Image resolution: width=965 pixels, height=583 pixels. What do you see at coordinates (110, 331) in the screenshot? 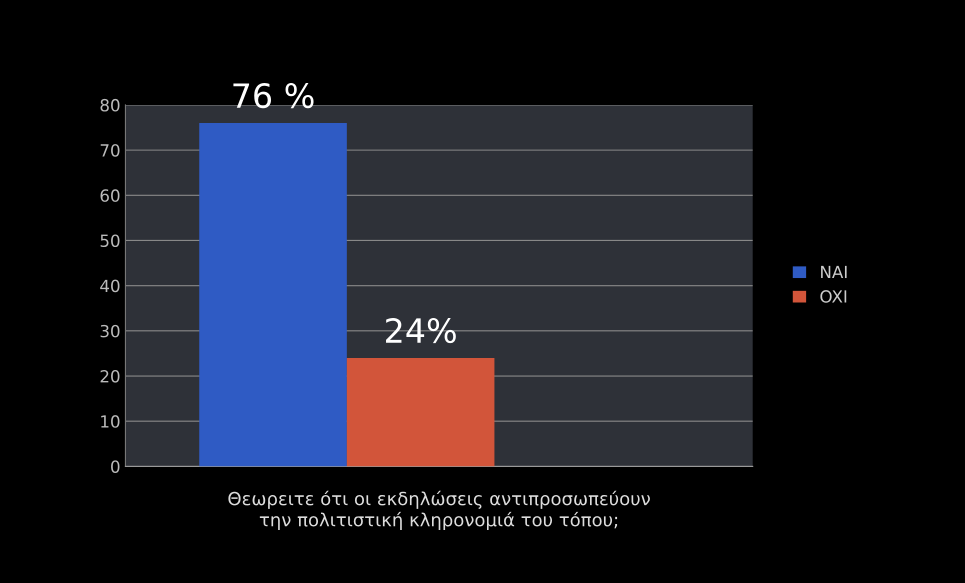
I see `y-tick-label: 30` at bounding box center [110, 331].